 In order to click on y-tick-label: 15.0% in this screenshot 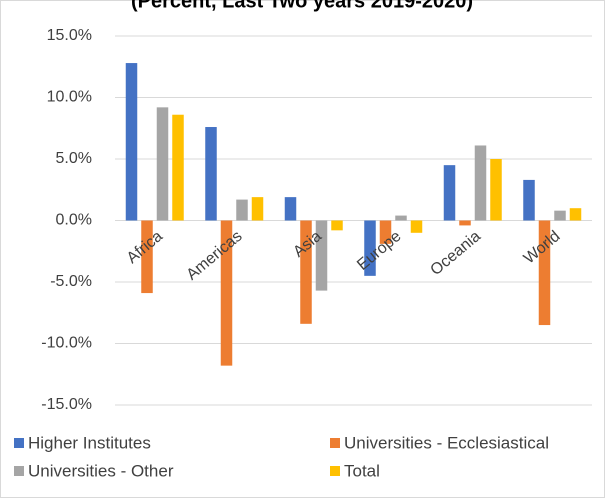, I will do `click(69, 35)`.